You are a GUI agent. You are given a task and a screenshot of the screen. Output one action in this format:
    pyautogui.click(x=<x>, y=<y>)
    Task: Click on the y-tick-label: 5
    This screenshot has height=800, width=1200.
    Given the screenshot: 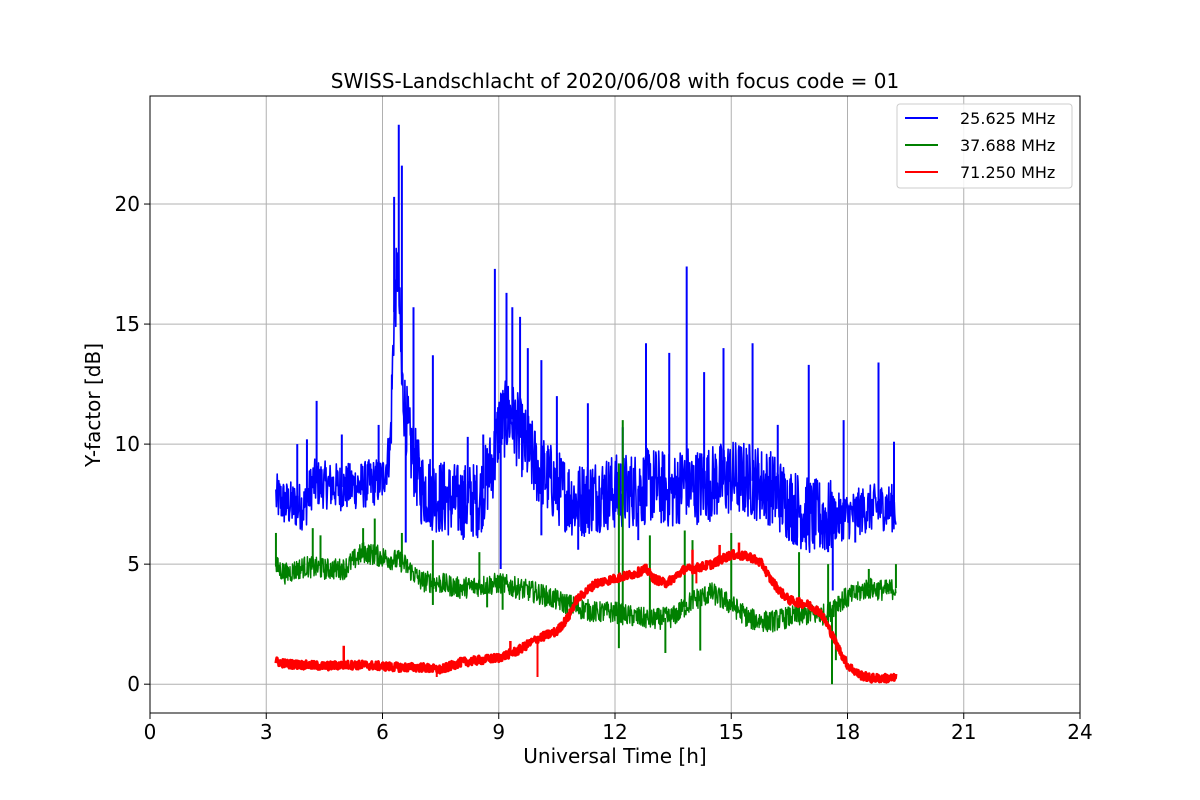 What is the action you would take?
    pyautogui.click(x=133, y=564)
    